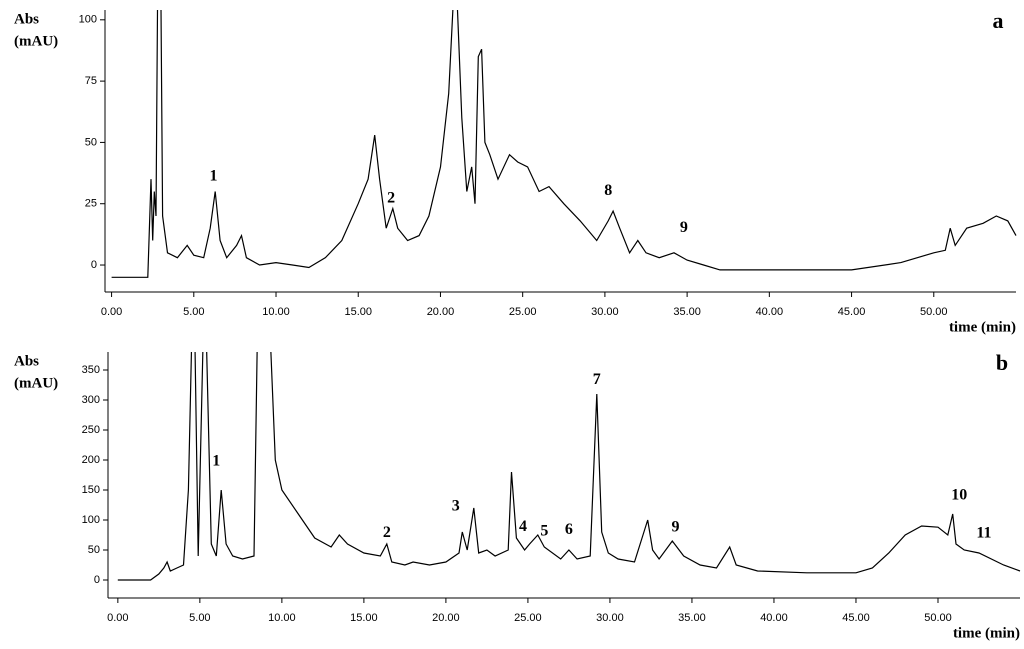 The width and height of the screenshot is (1024, 649). I want to click on y-tick-label: 350, so click(91, 370).